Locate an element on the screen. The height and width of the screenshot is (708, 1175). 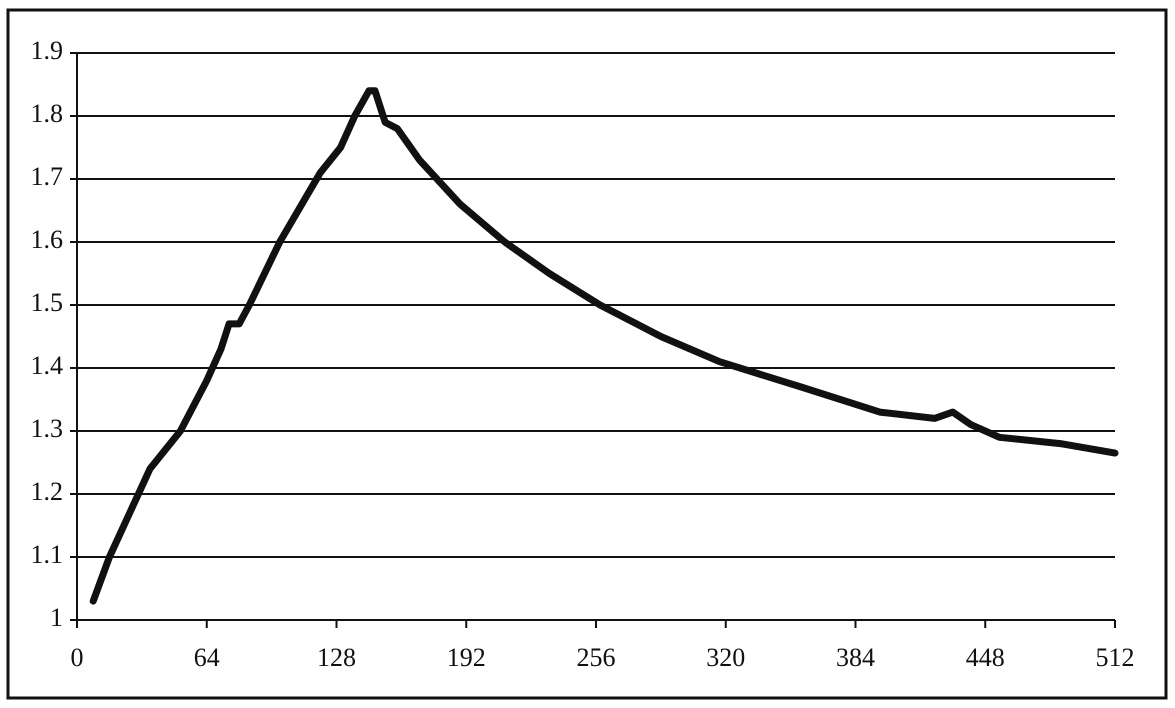
x-tick-label: 512 is located at coordinates (1115, 657).